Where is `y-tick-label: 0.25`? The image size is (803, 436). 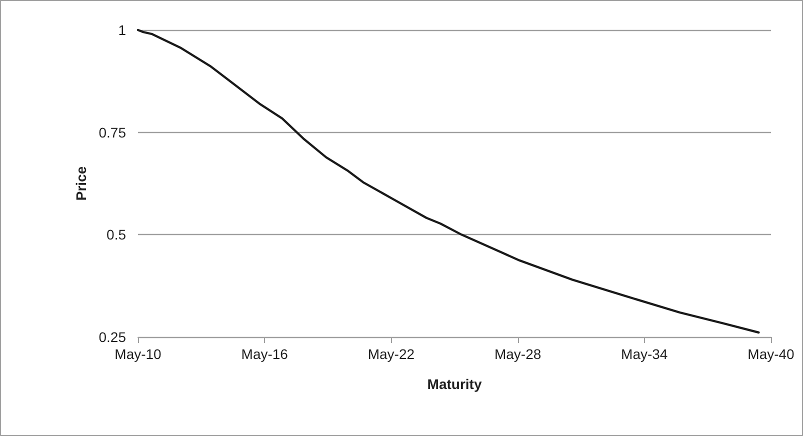
y-tick-label: 0.25 is located at coordinates (112, 337).